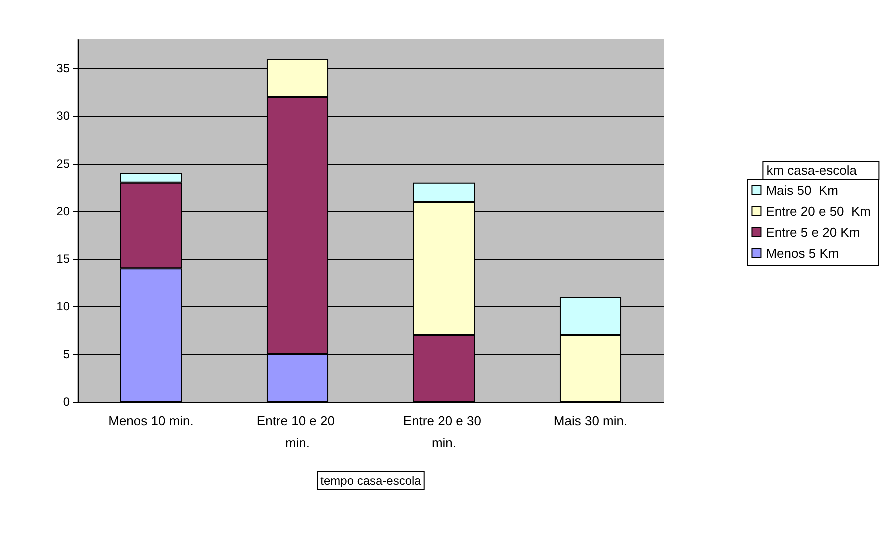  What do you see at coordinates (818, 211) in the screenshot?
I see `legend-label: Entre 20 e 50 Km` at bounding box center [818, 211].